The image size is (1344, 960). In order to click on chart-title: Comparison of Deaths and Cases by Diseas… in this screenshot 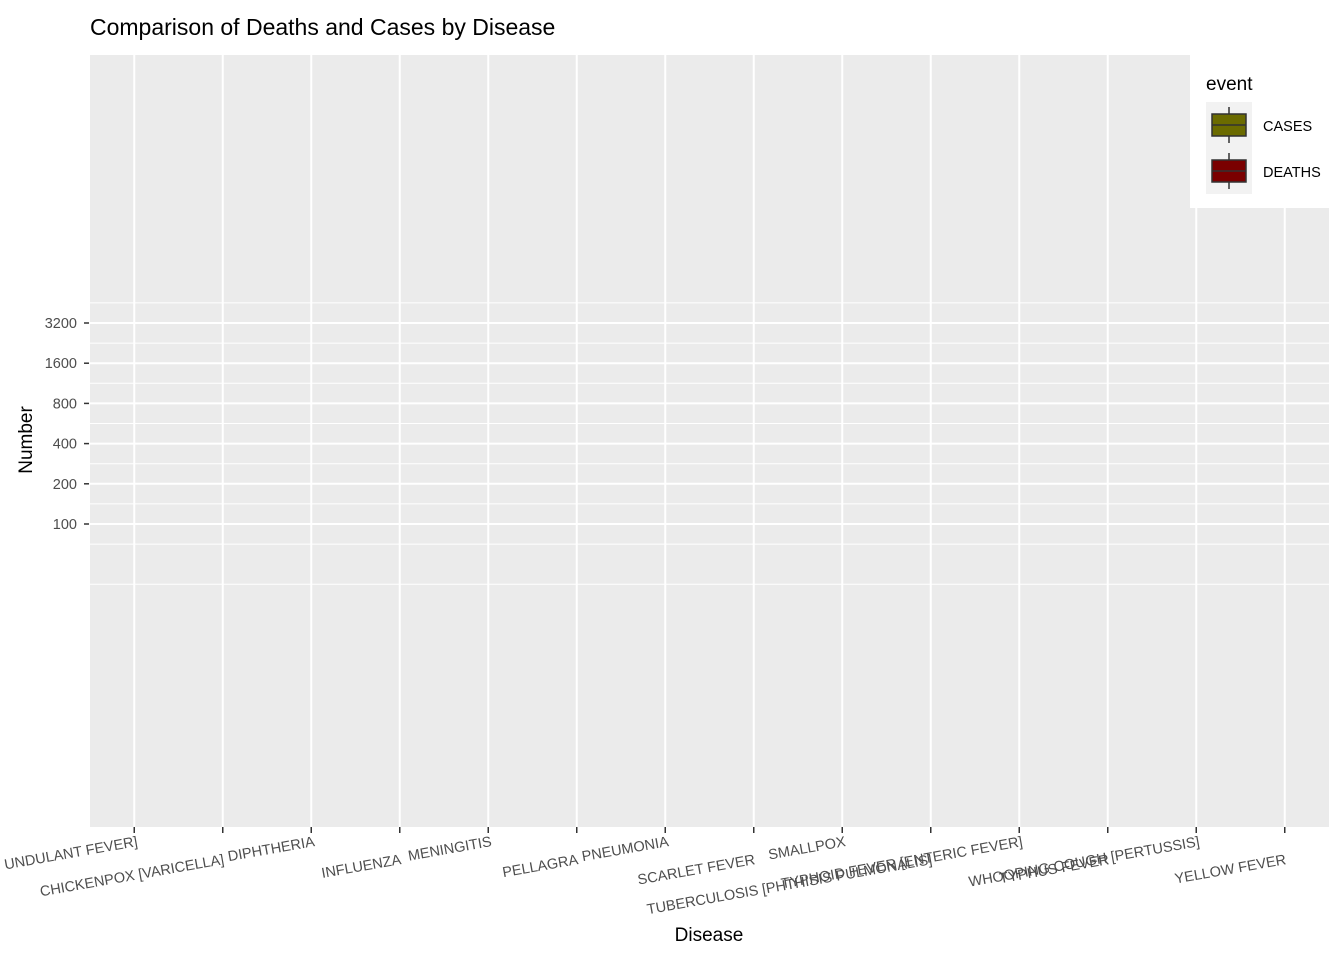, I will do `click(322, 27)`.